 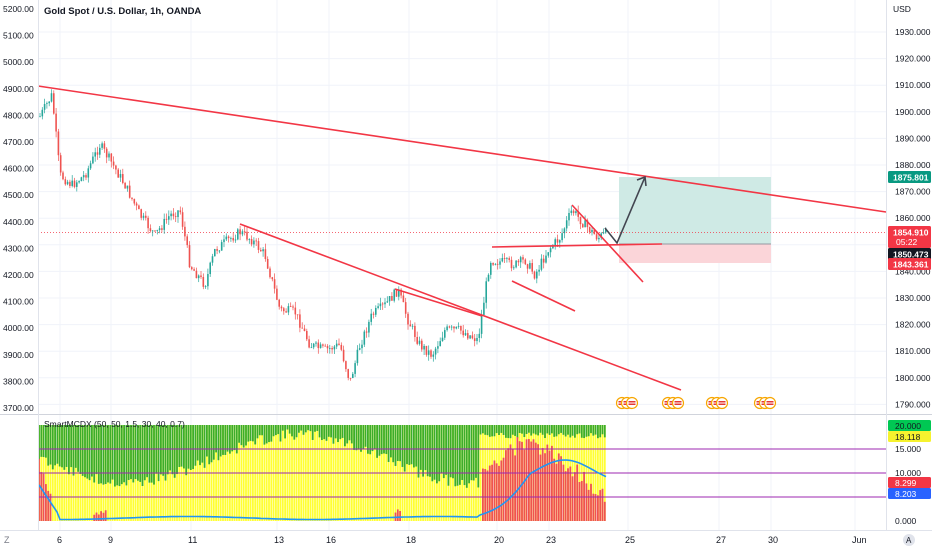 What do you see at coordinates (577, 245) in the screenshot?
I see `trendline-support` at bounding box center [577, 245].